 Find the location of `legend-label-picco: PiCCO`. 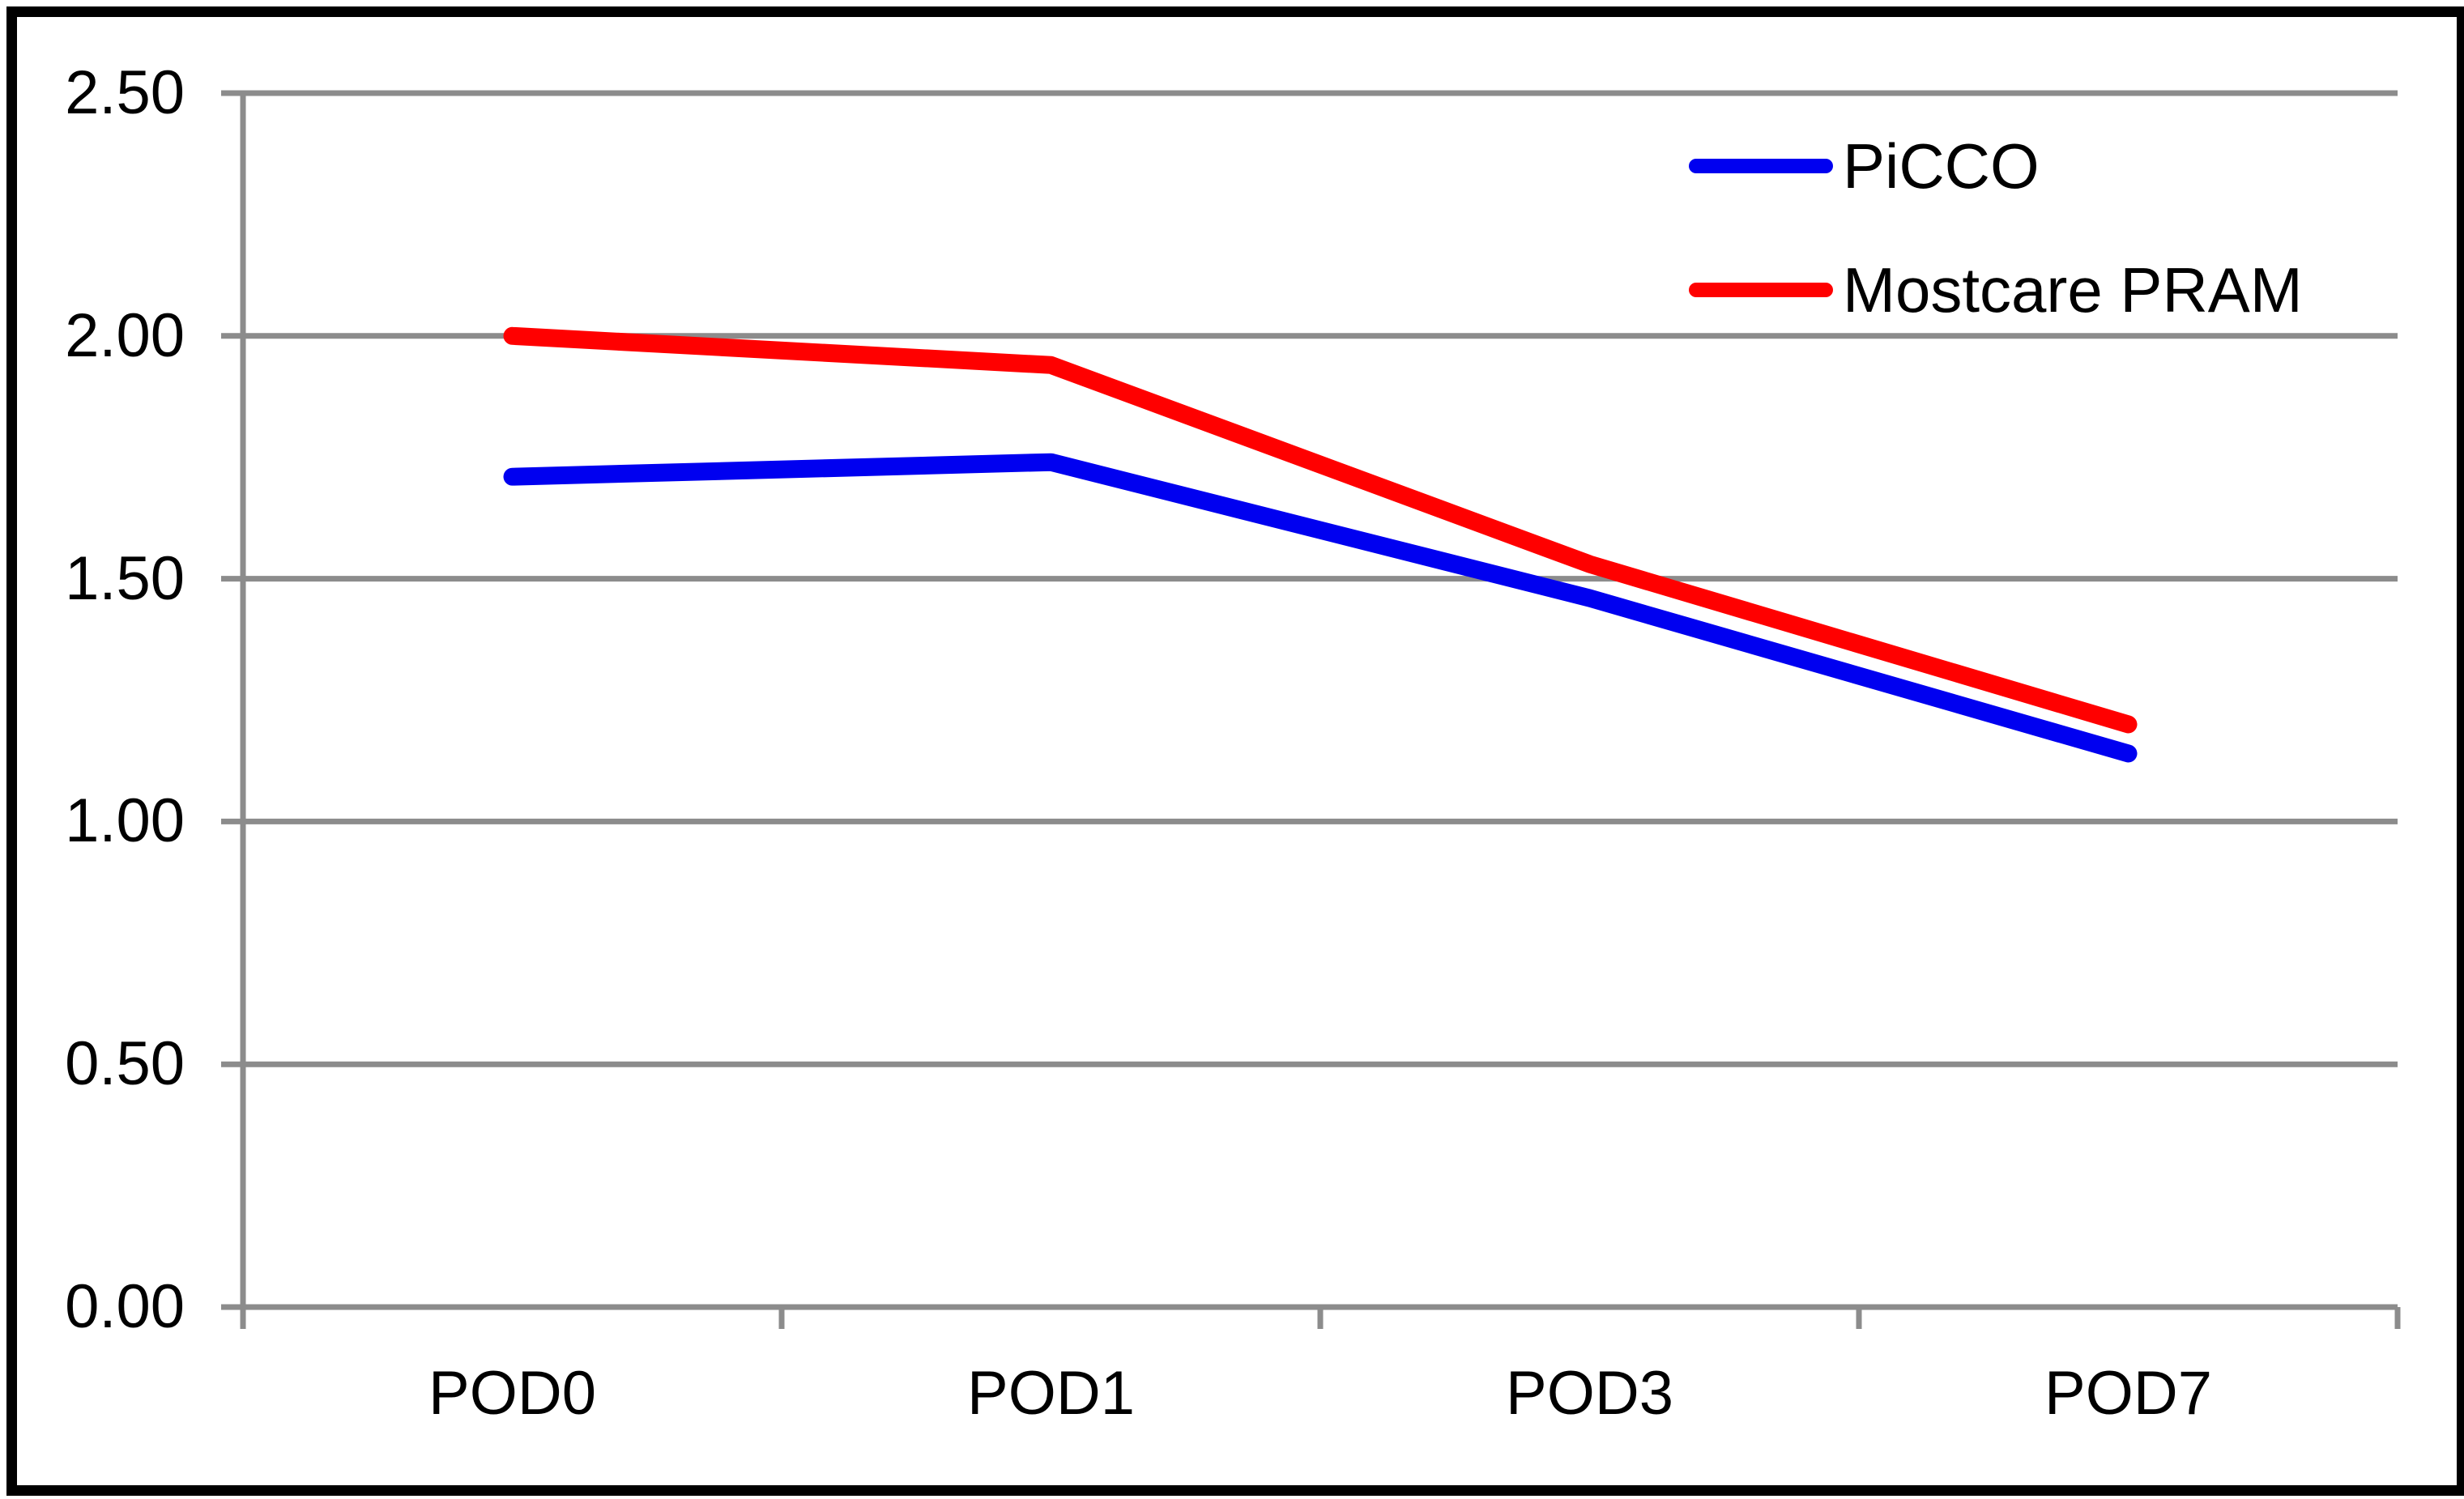

legend-label-picco: PiCCO is located at coordinates (1941, 166).